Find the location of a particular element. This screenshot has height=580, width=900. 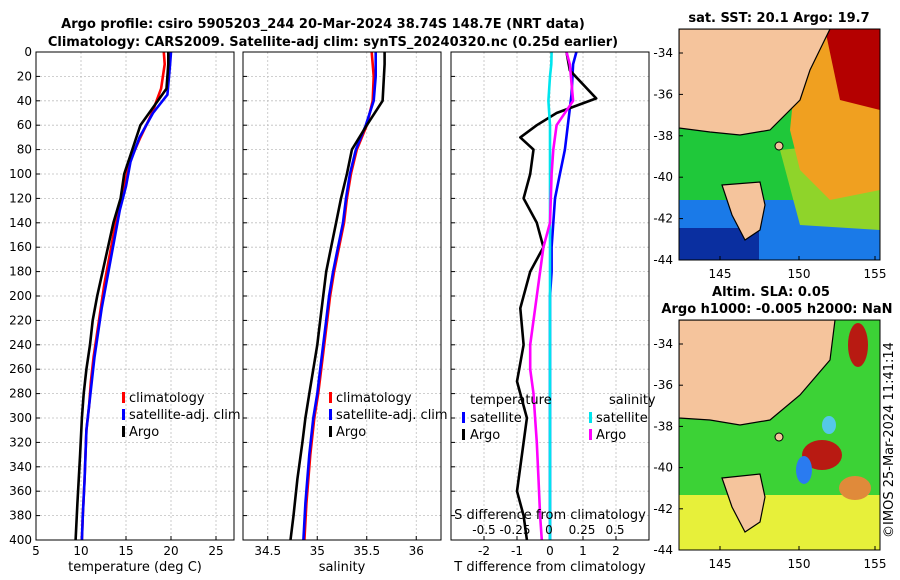

salinity-series-argo is located at coordinates (337, 296).